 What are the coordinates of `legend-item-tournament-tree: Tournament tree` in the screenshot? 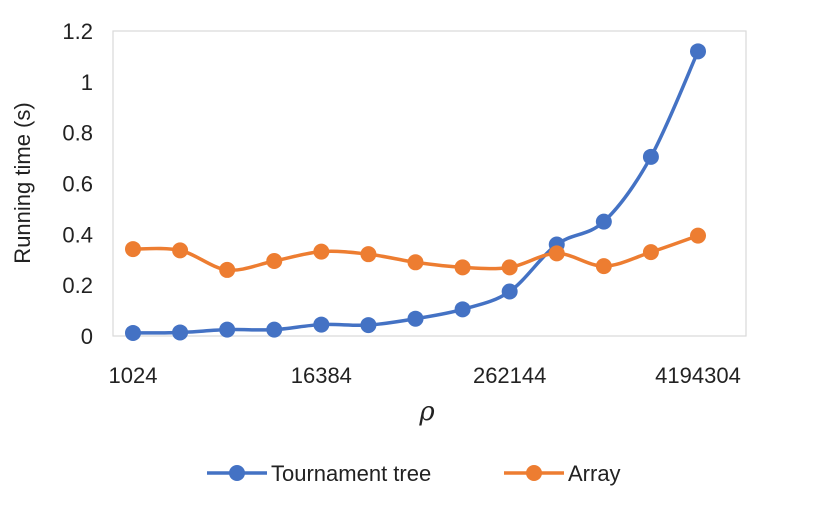 It's located at (319, 473).